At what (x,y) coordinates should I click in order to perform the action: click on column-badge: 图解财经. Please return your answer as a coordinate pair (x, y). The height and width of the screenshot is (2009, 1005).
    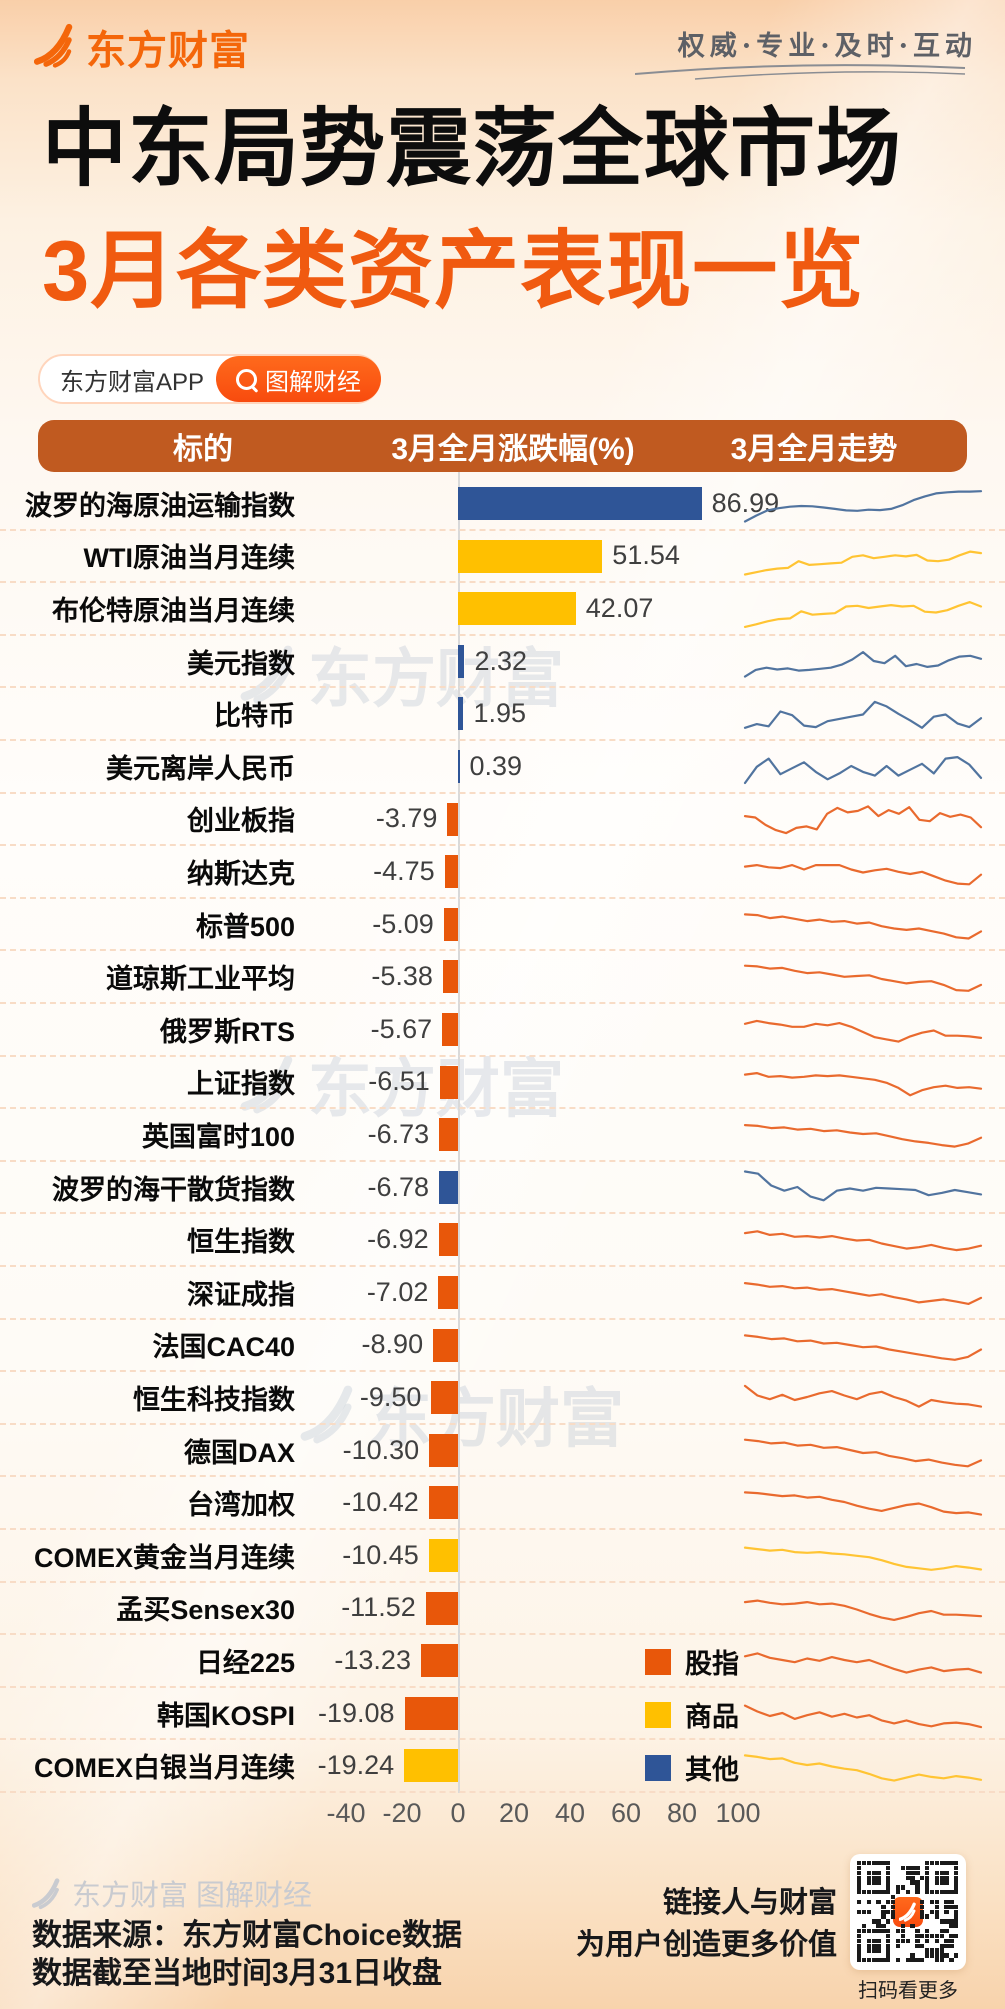
    Looking at the image, I should click on (299, 379).